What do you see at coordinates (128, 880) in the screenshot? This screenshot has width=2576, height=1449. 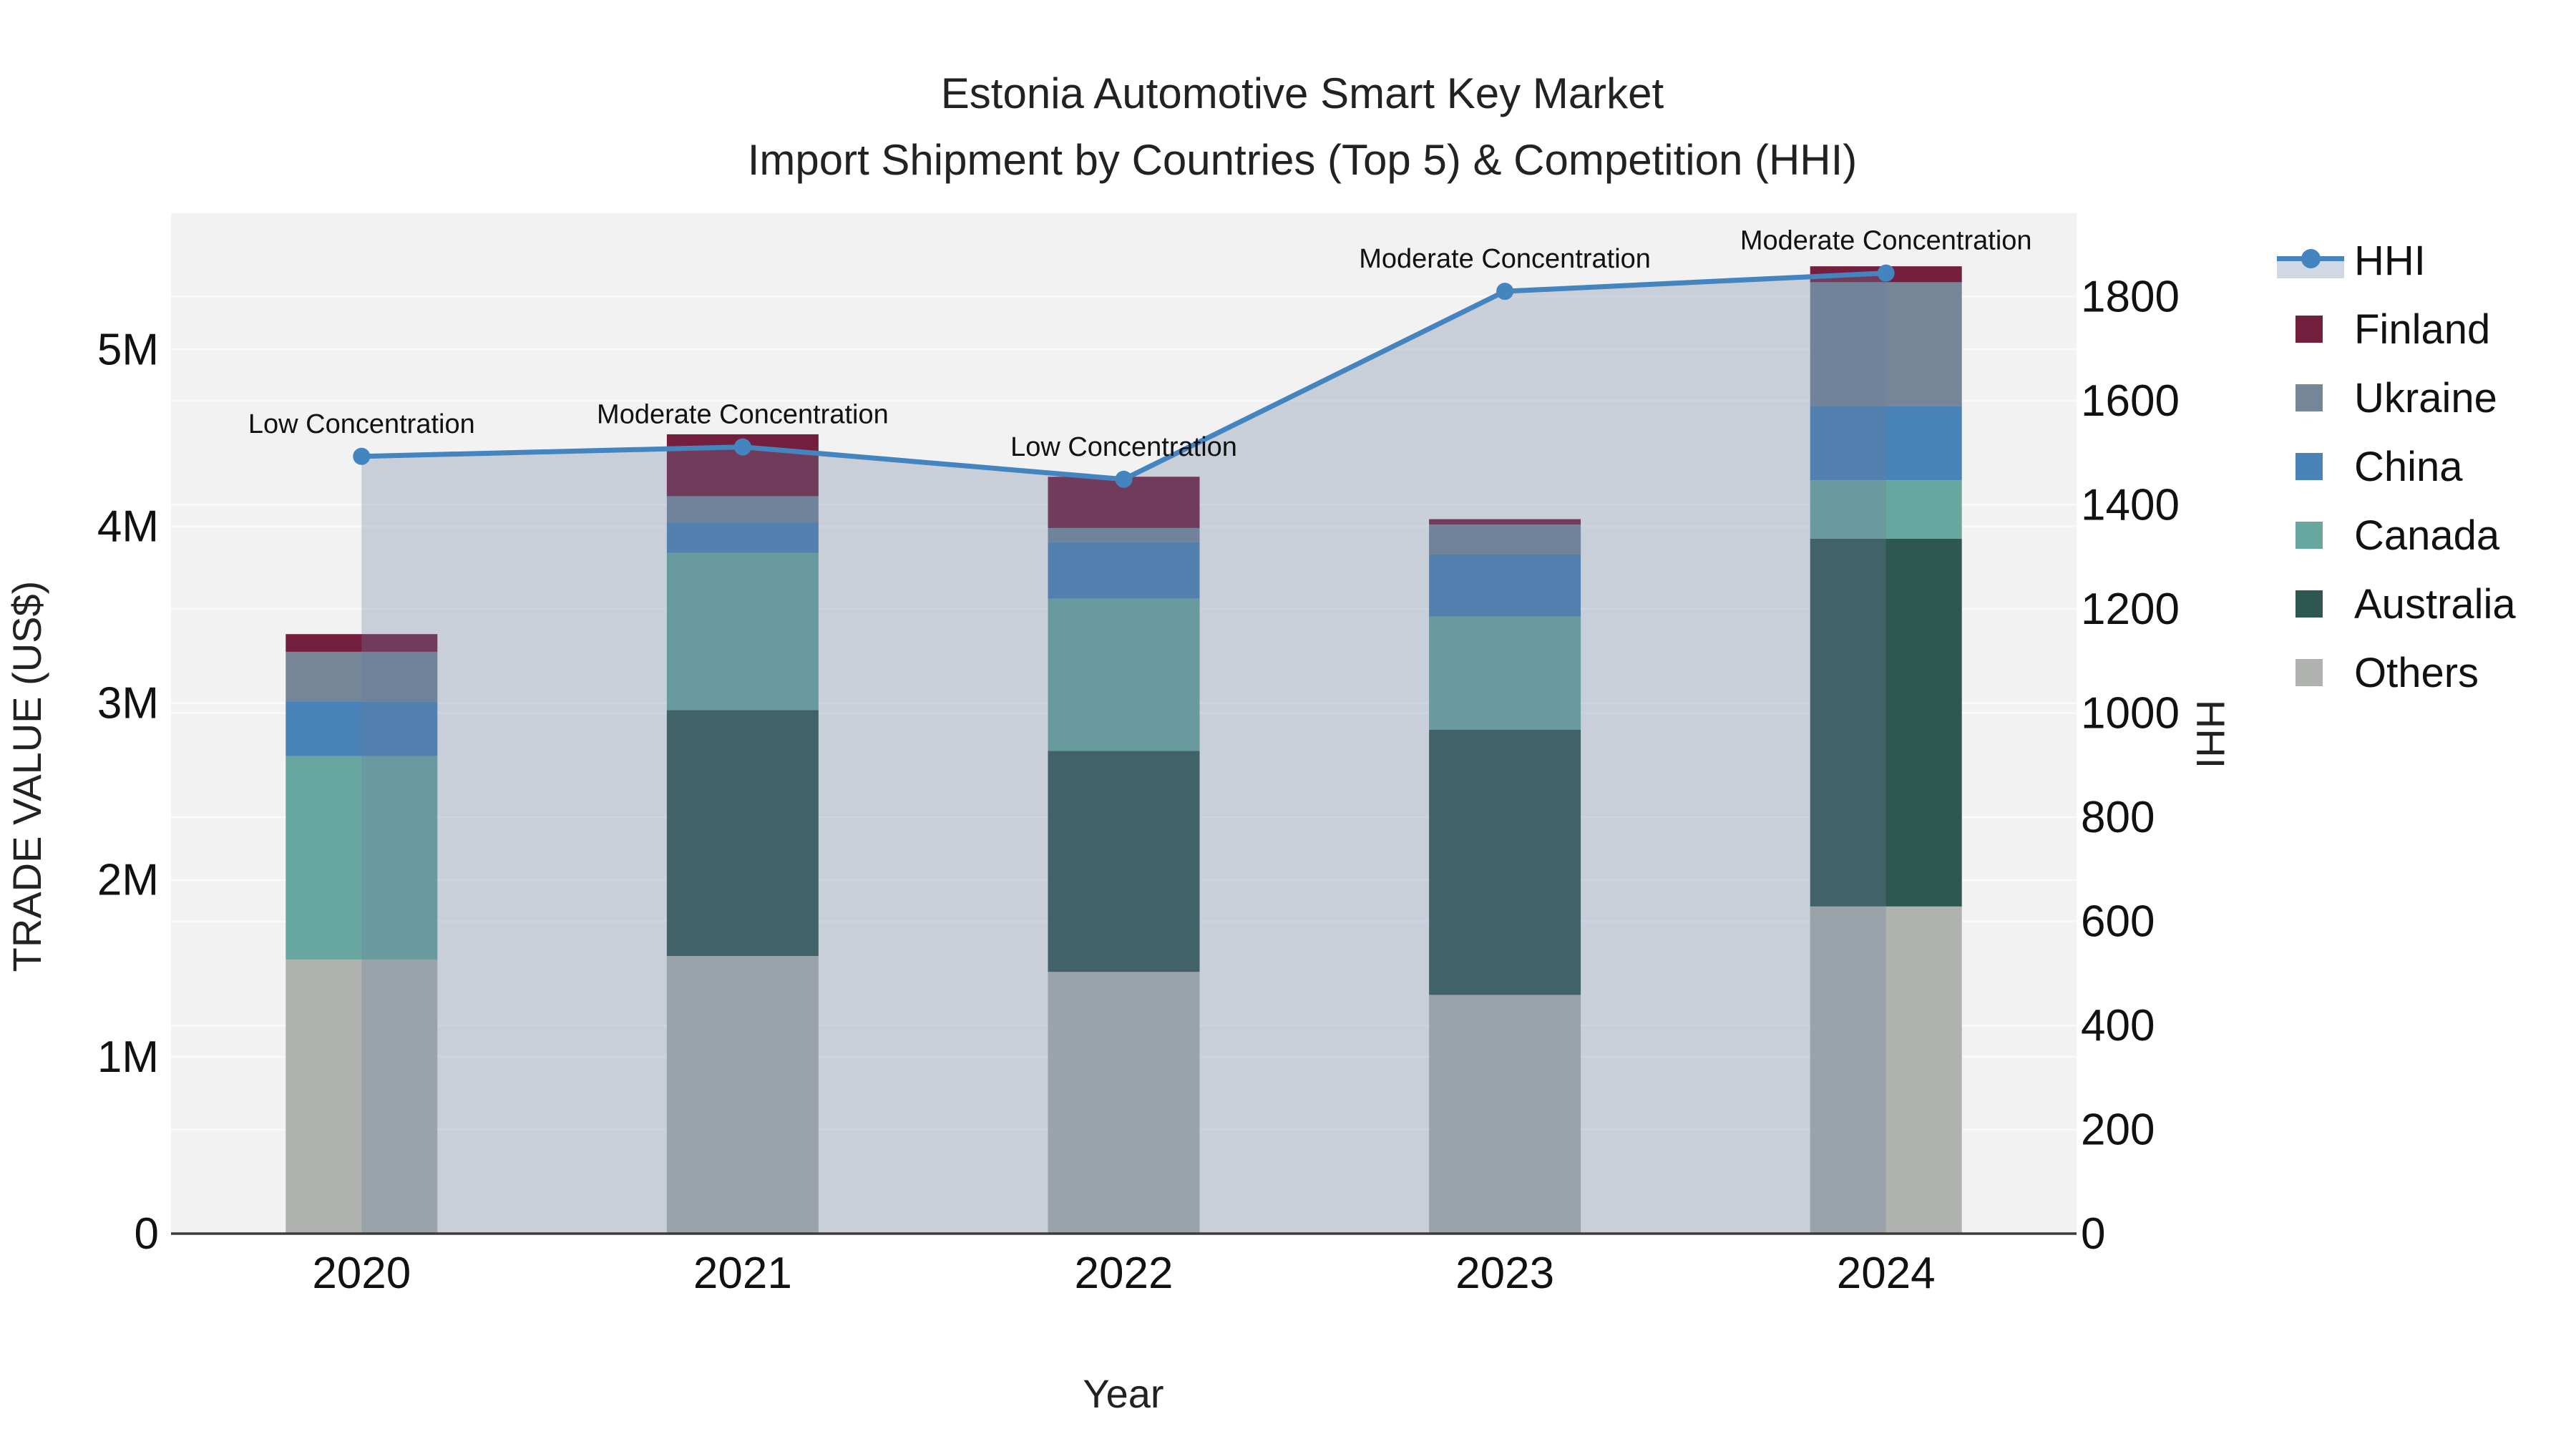 I see `y1-tick-label-2M: 2M` at bounding box center [128, 880].